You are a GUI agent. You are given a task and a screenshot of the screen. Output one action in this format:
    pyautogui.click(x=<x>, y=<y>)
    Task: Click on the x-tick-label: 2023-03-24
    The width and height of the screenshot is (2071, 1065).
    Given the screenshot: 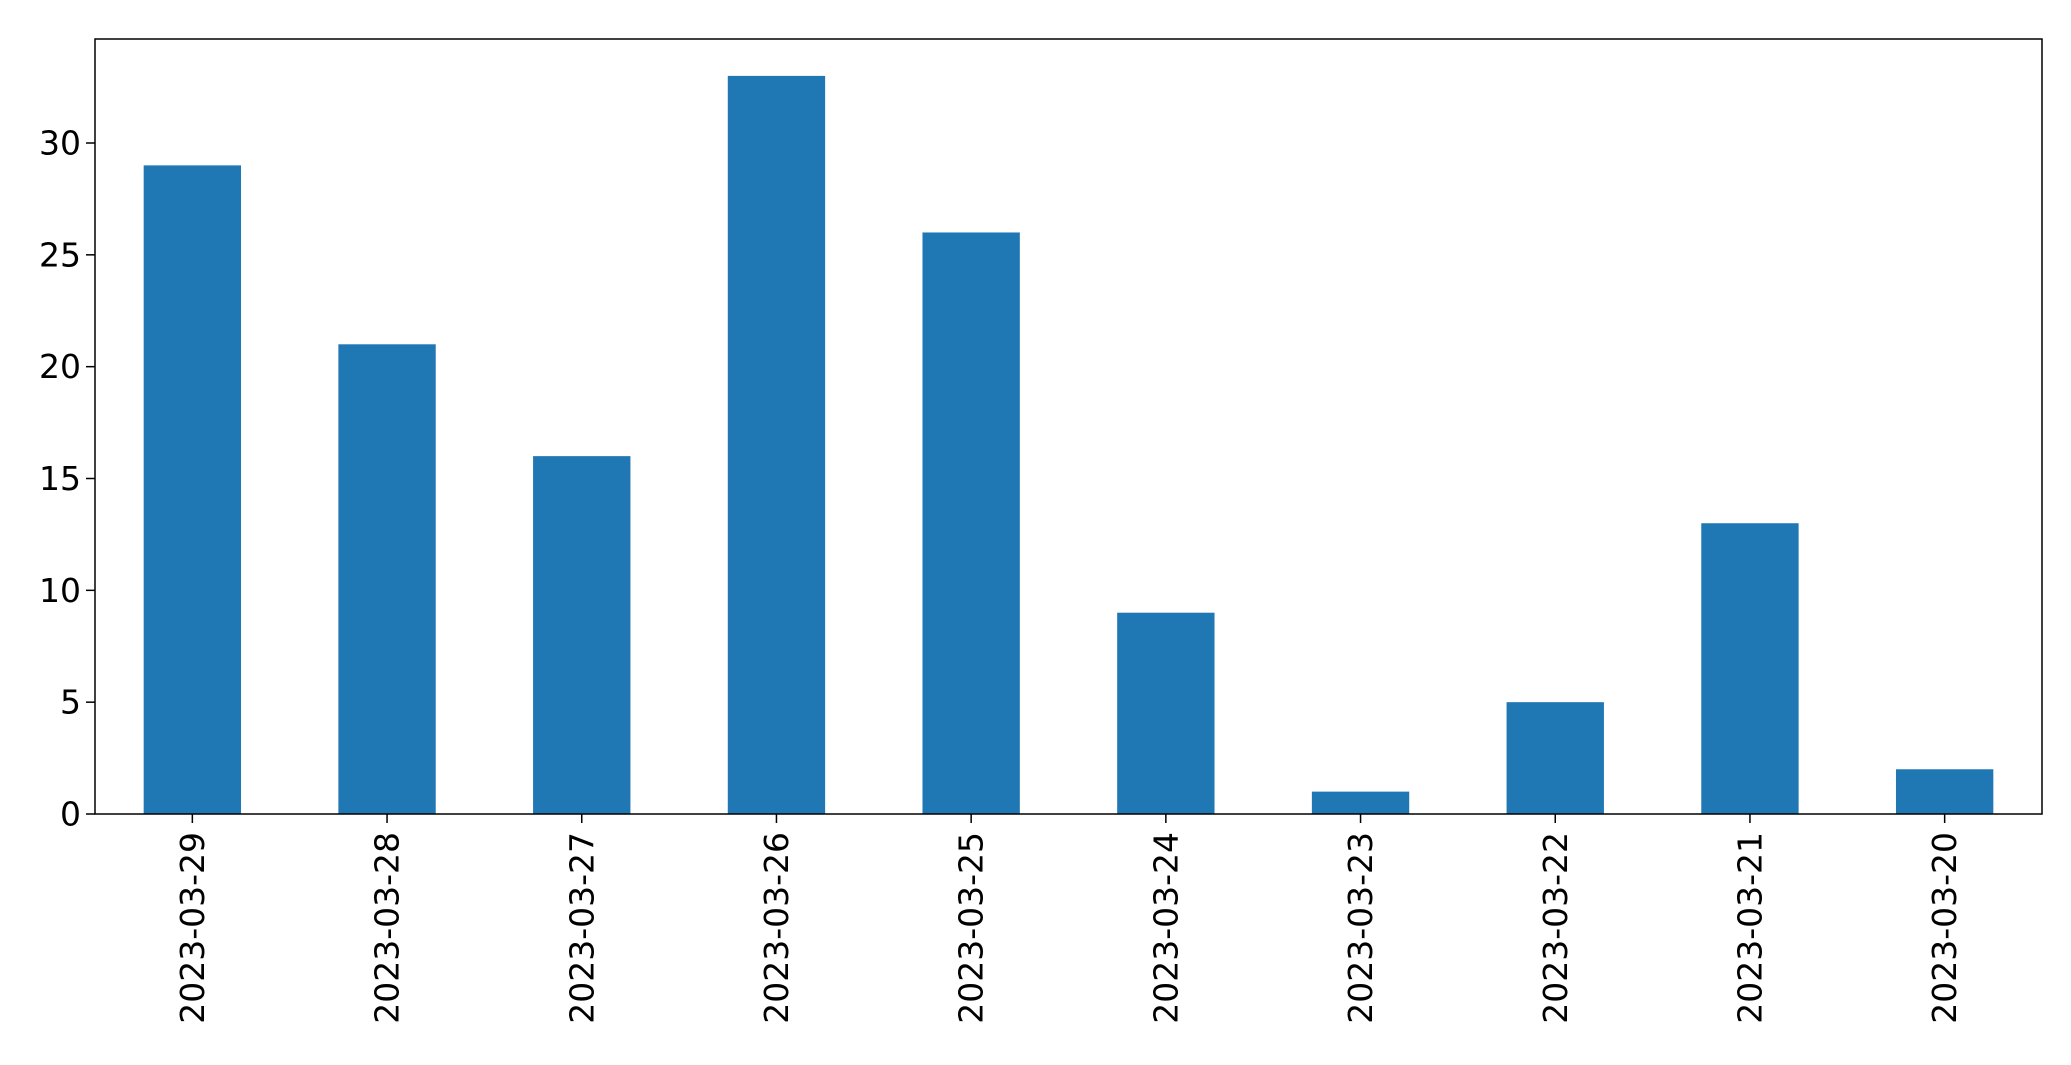 What is the action you would take?
    pyautogui.click(x=1165, y=928)
    